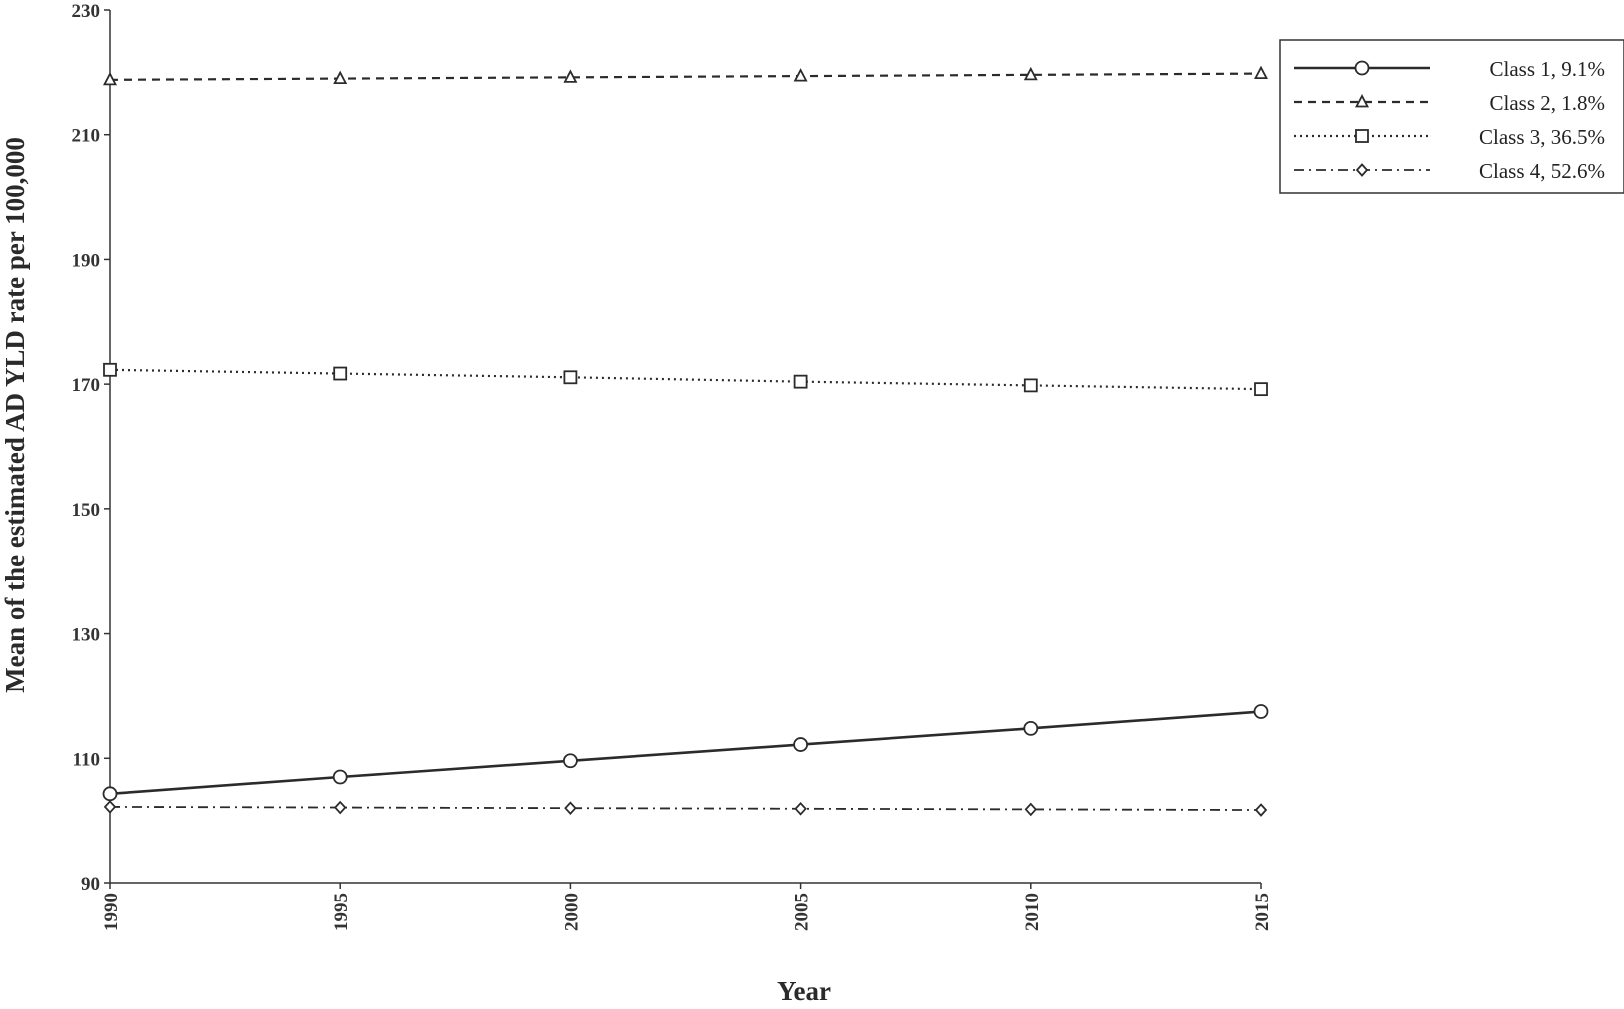 The image size is (1624, 1009). I want to click on x-tick-label: 2010, so click(1032, 912).